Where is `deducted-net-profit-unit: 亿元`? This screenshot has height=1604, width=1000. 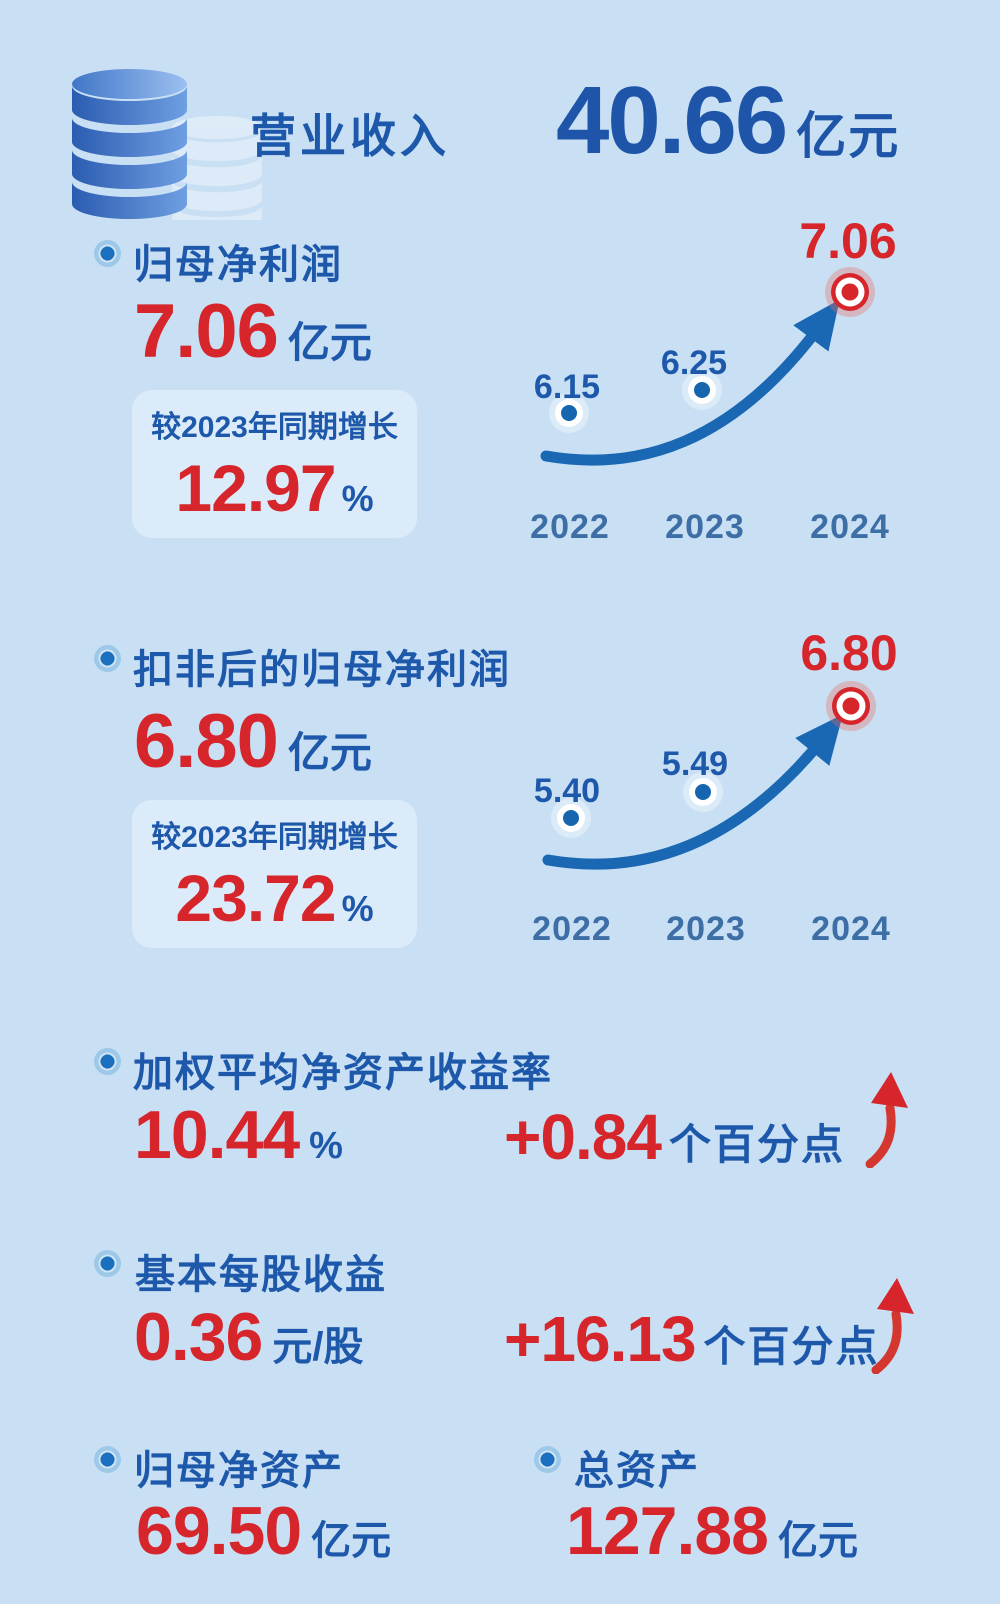 deducted-net-profit-unit: 亿元 is located at coordinates (329, 752).